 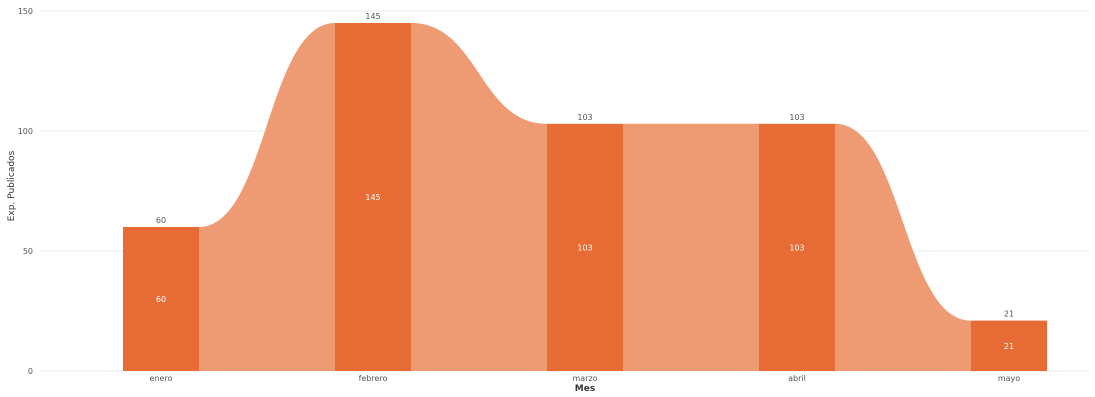 I want to click on data-label-outside-marzo: 103, so click(x=584, y=117).